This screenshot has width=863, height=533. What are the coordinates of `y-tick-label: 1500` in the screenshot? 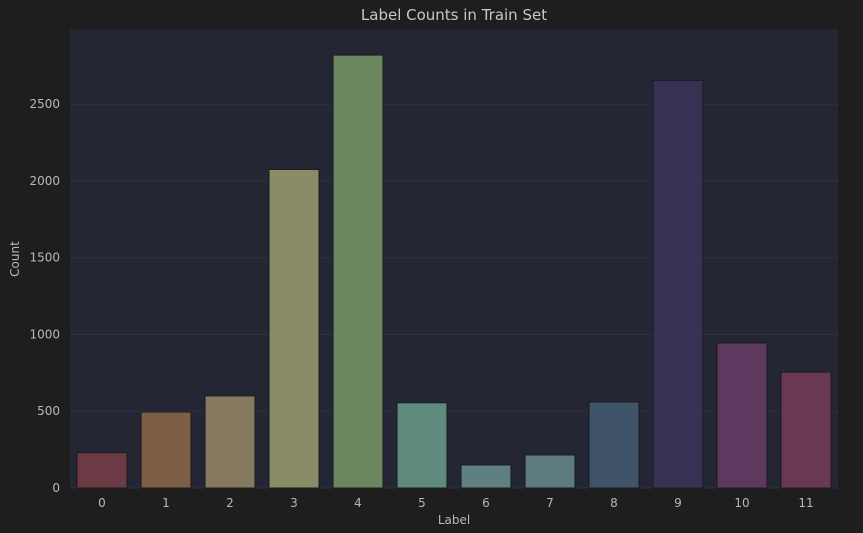 It's located at (44, 258).